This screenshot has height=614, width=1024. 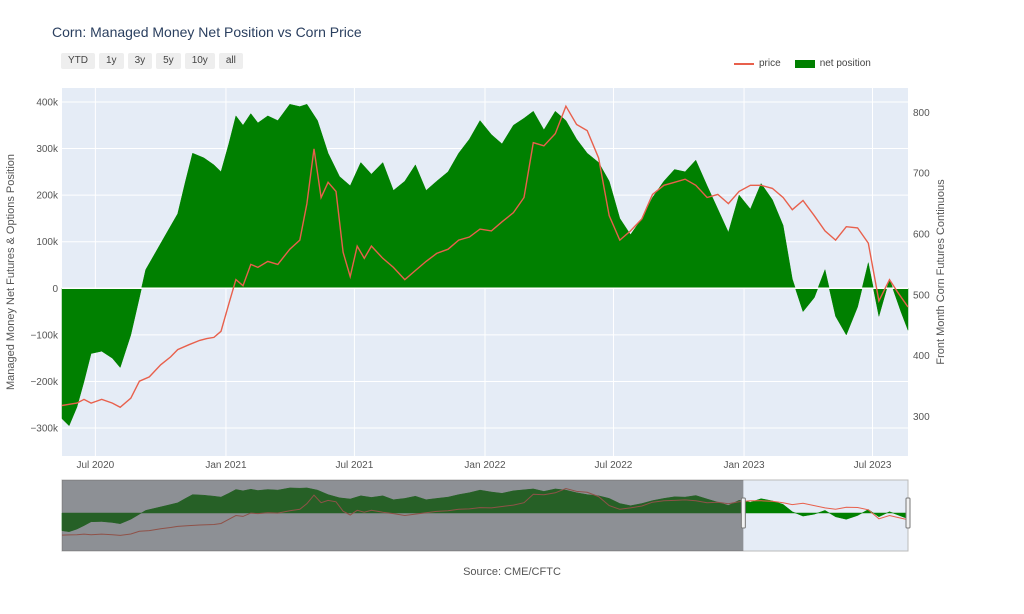 What do you see at coordinates (44, 335) in the screenshot?
I see `y-tick-label: −100k` at bounding box center [44, 335].